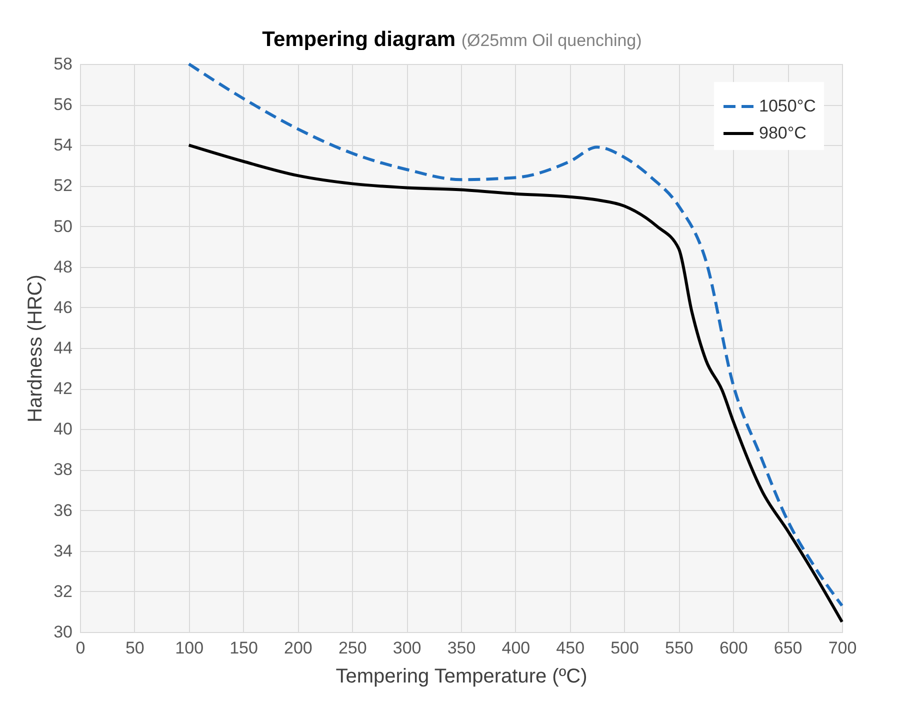  What do you see at coordinates (63, 307) in the screenshot?
I see `y-tick-label: 46` at bounding box center [63, 307].